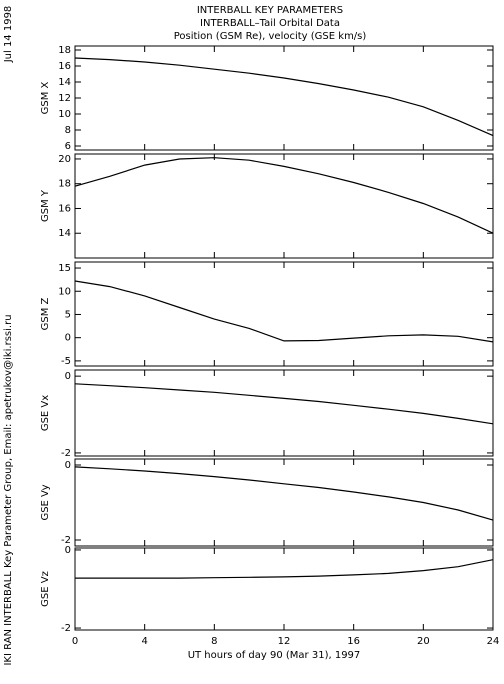  Describe the element at coordinates (45, 589) in the screenshot. I see `y-axis-label: GSE Vz` at that location.